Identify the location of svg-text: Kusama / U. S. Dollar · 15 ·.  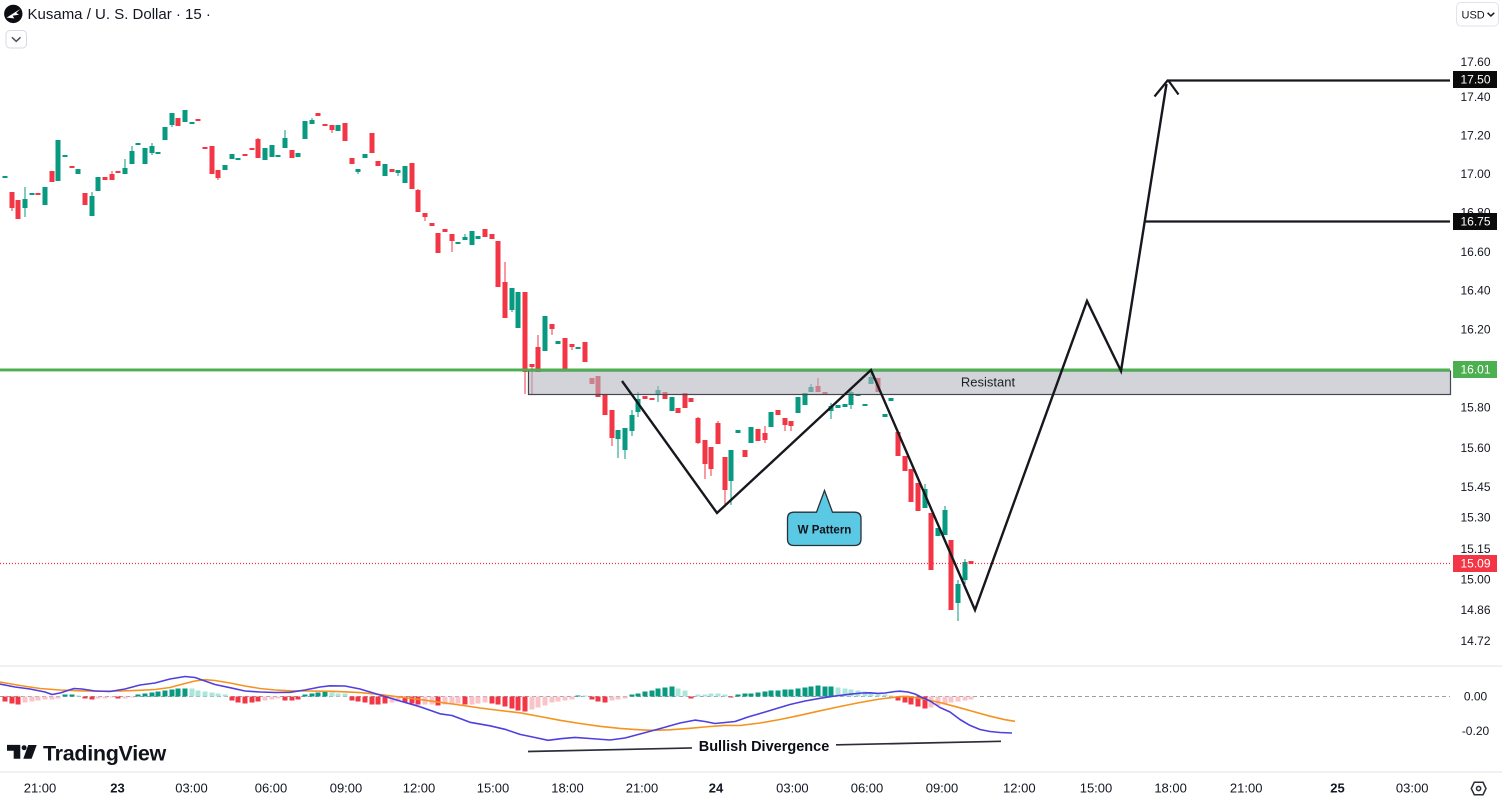
(119, 14).